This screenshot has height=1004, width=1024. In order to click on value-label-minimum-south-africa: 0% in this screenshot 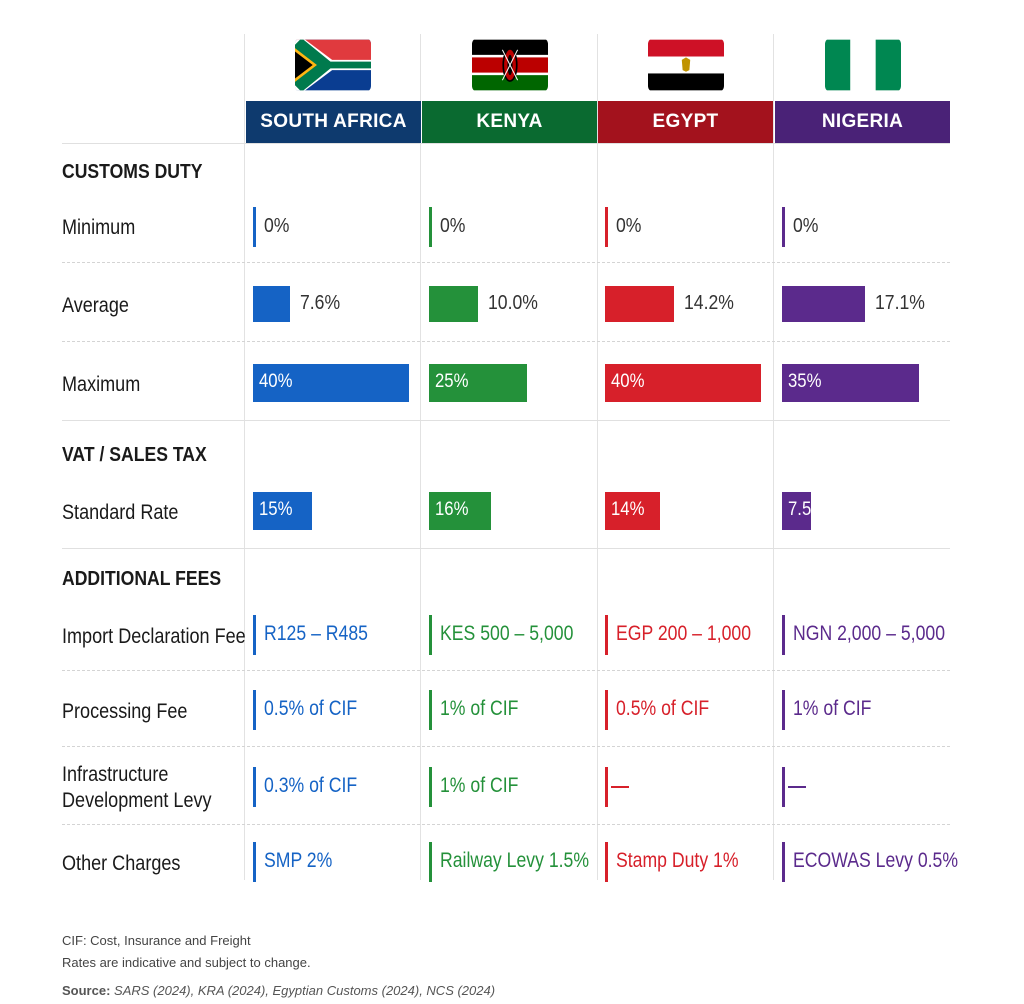, I will do `click(277, 226)`.